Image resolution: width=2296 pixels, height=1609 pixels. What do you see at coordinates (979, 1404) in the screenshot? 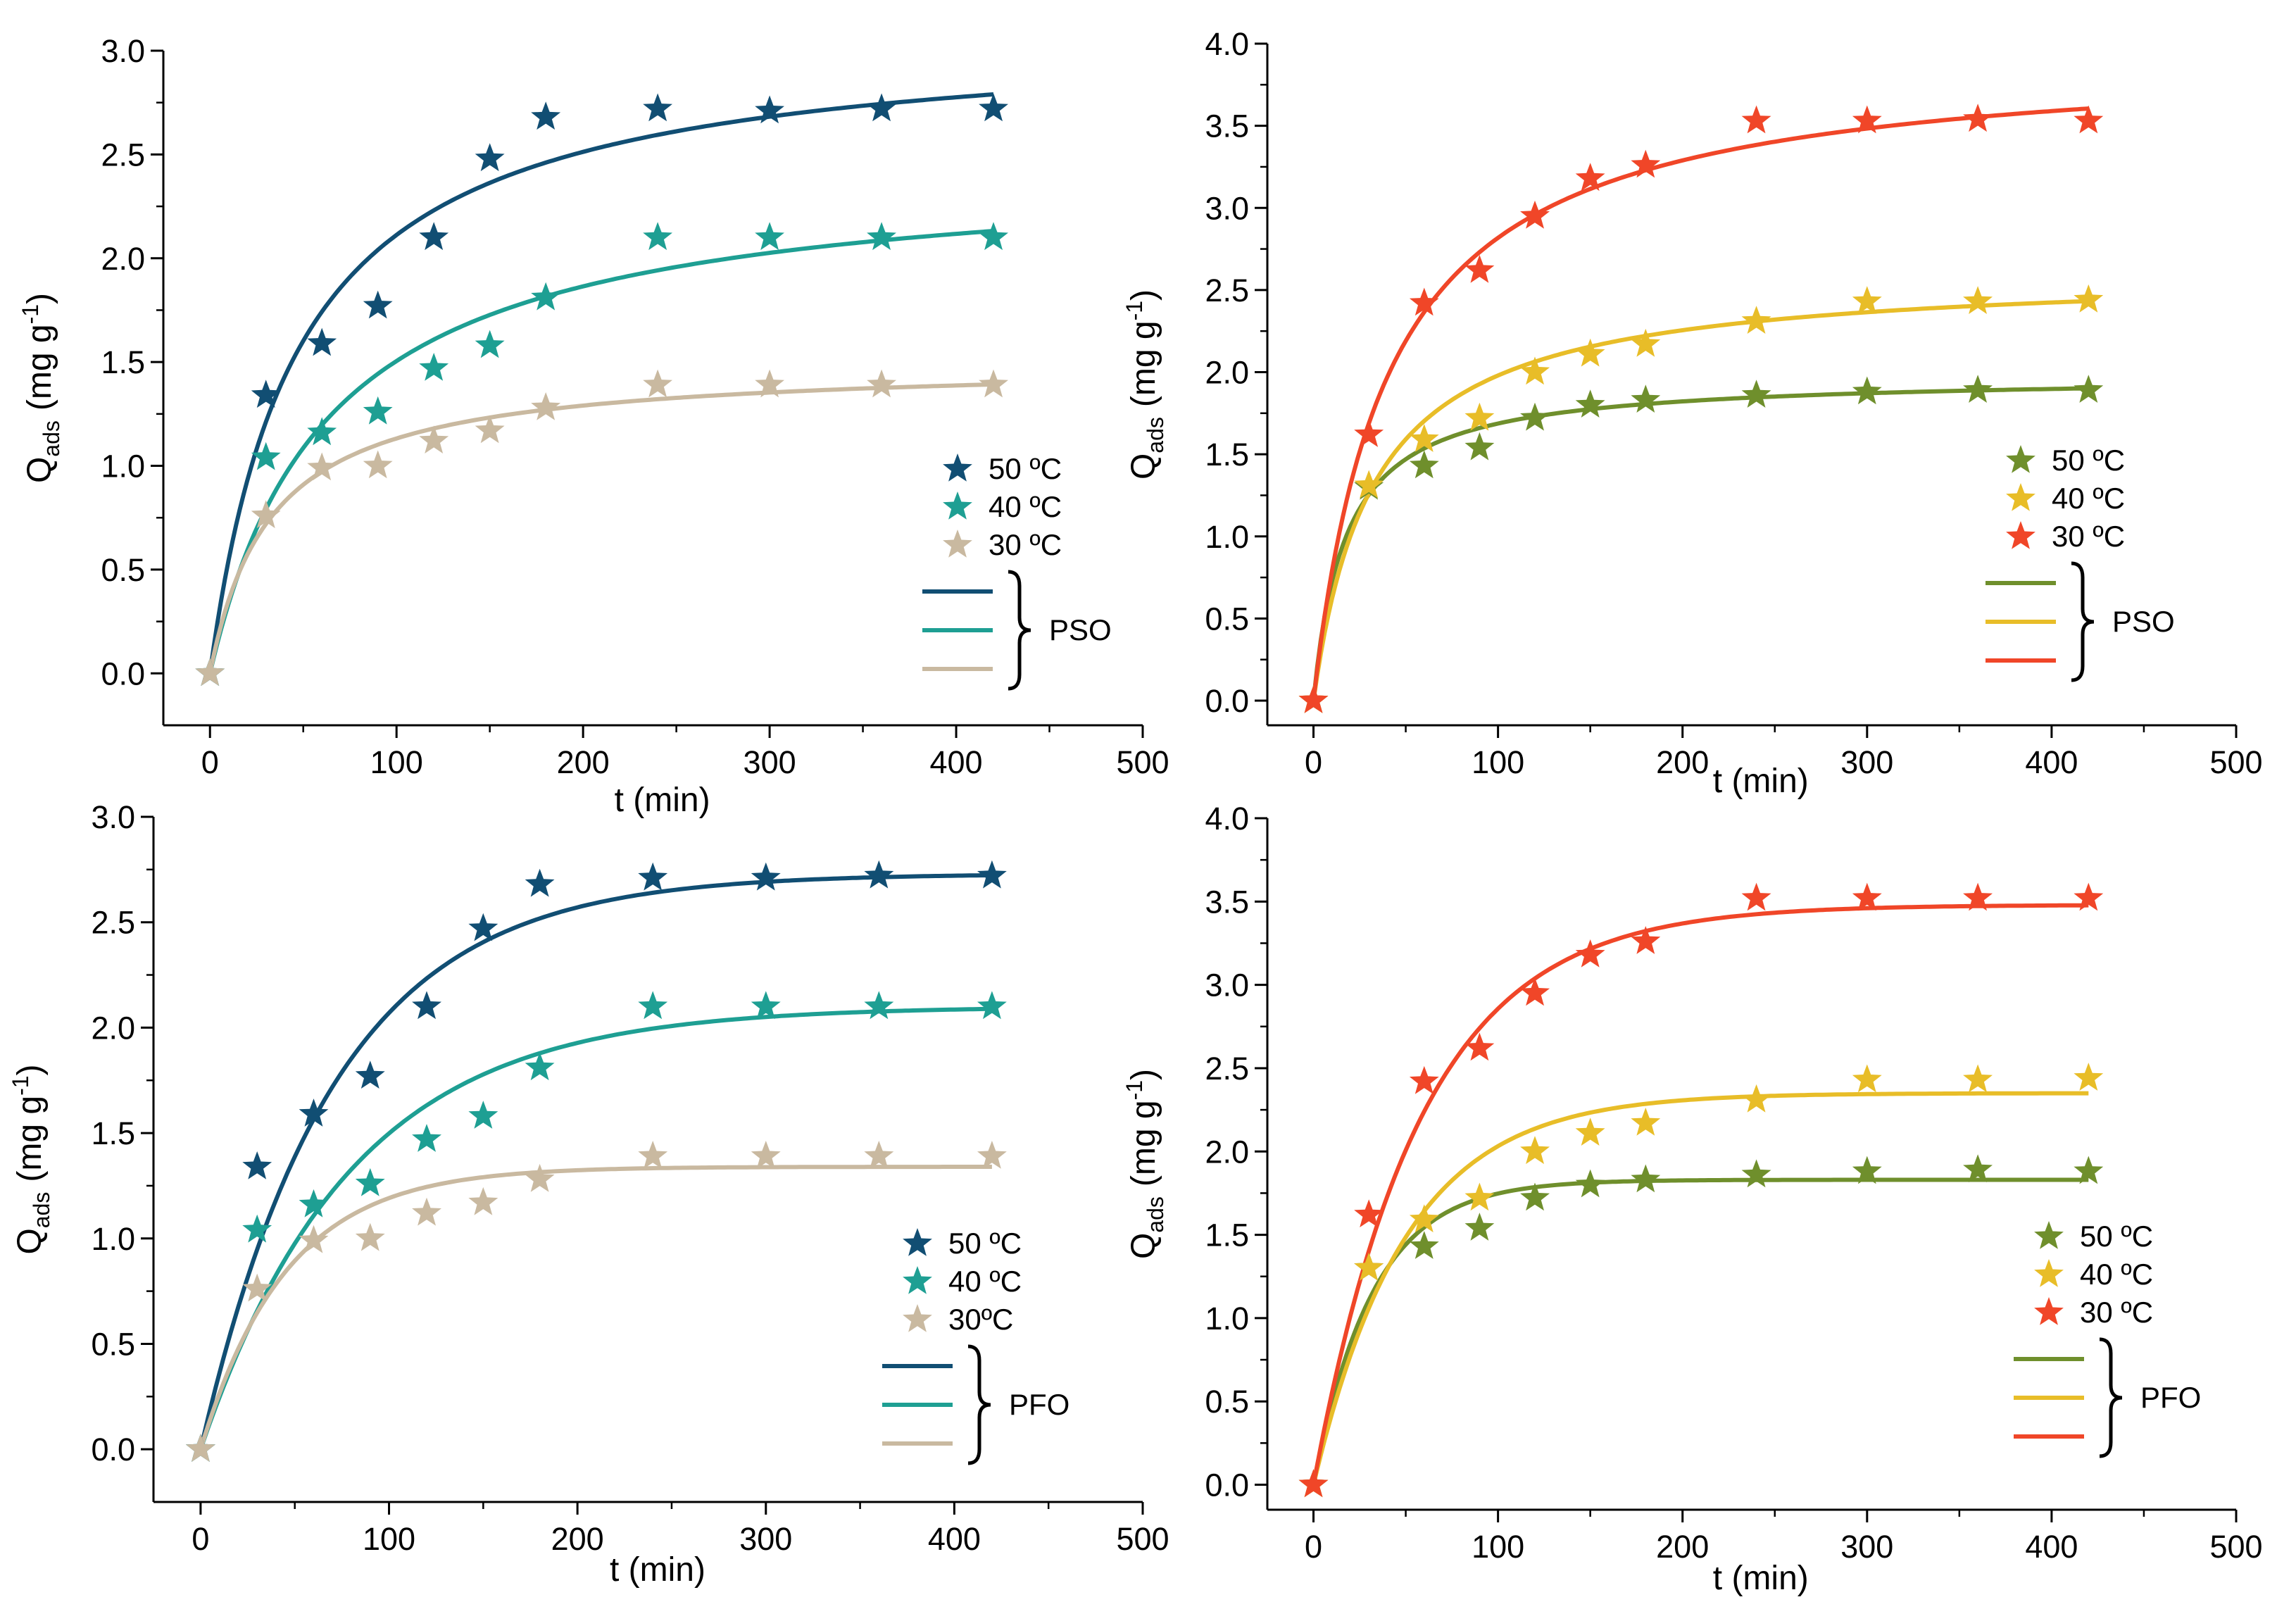
I see `legend-brace` at bounding box center [979, 1404].